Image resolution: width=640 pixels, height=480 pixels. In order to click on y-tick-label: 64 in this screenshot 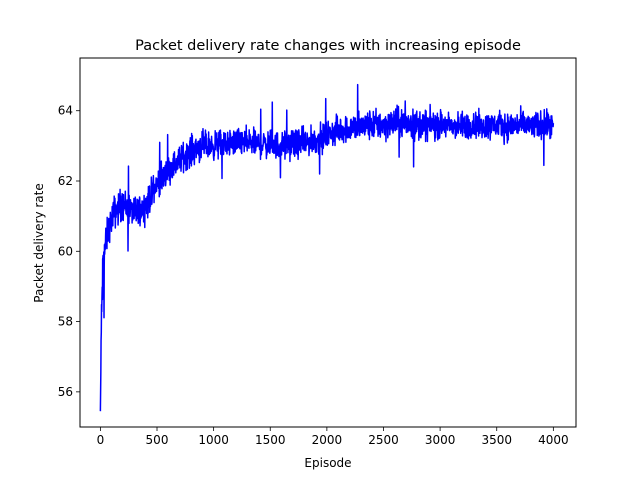, I will do `click(65, 111)`.